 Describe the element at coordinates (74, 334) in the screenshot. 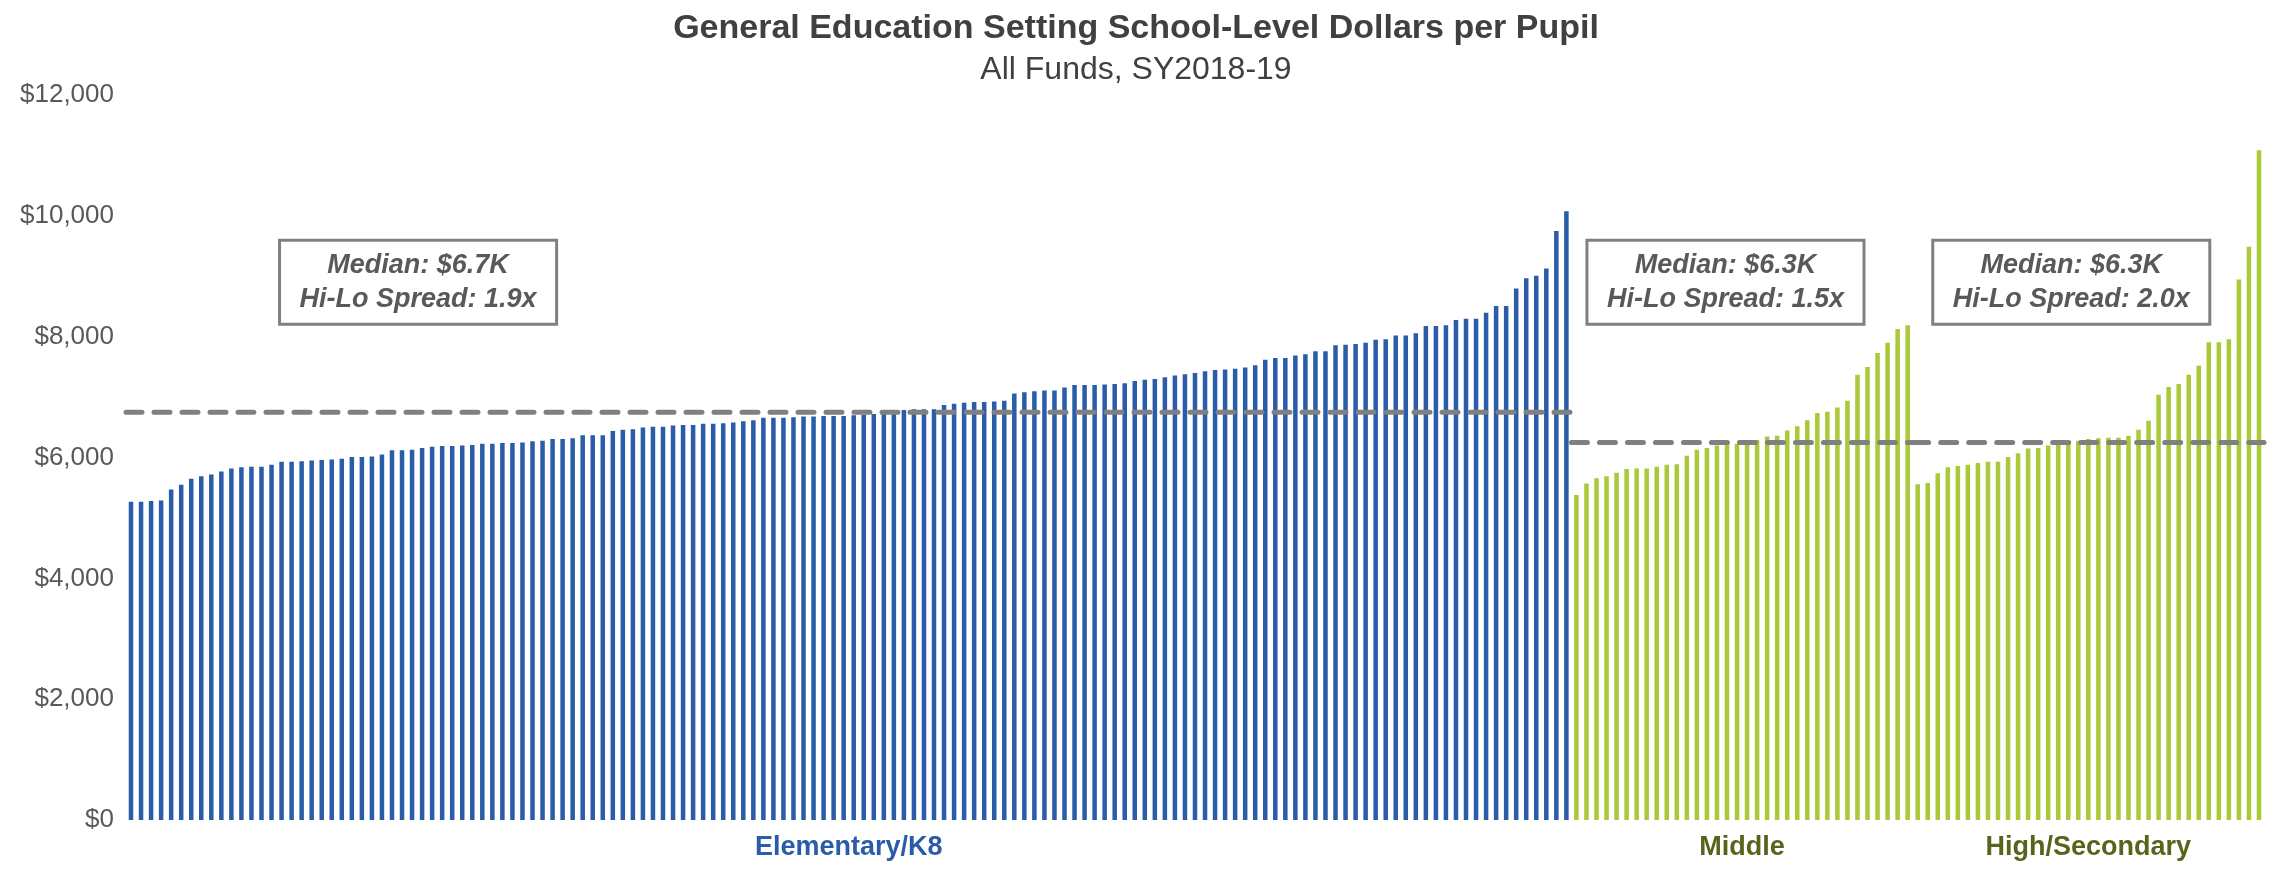

I see `y-tick-label: $8,000` at that location.